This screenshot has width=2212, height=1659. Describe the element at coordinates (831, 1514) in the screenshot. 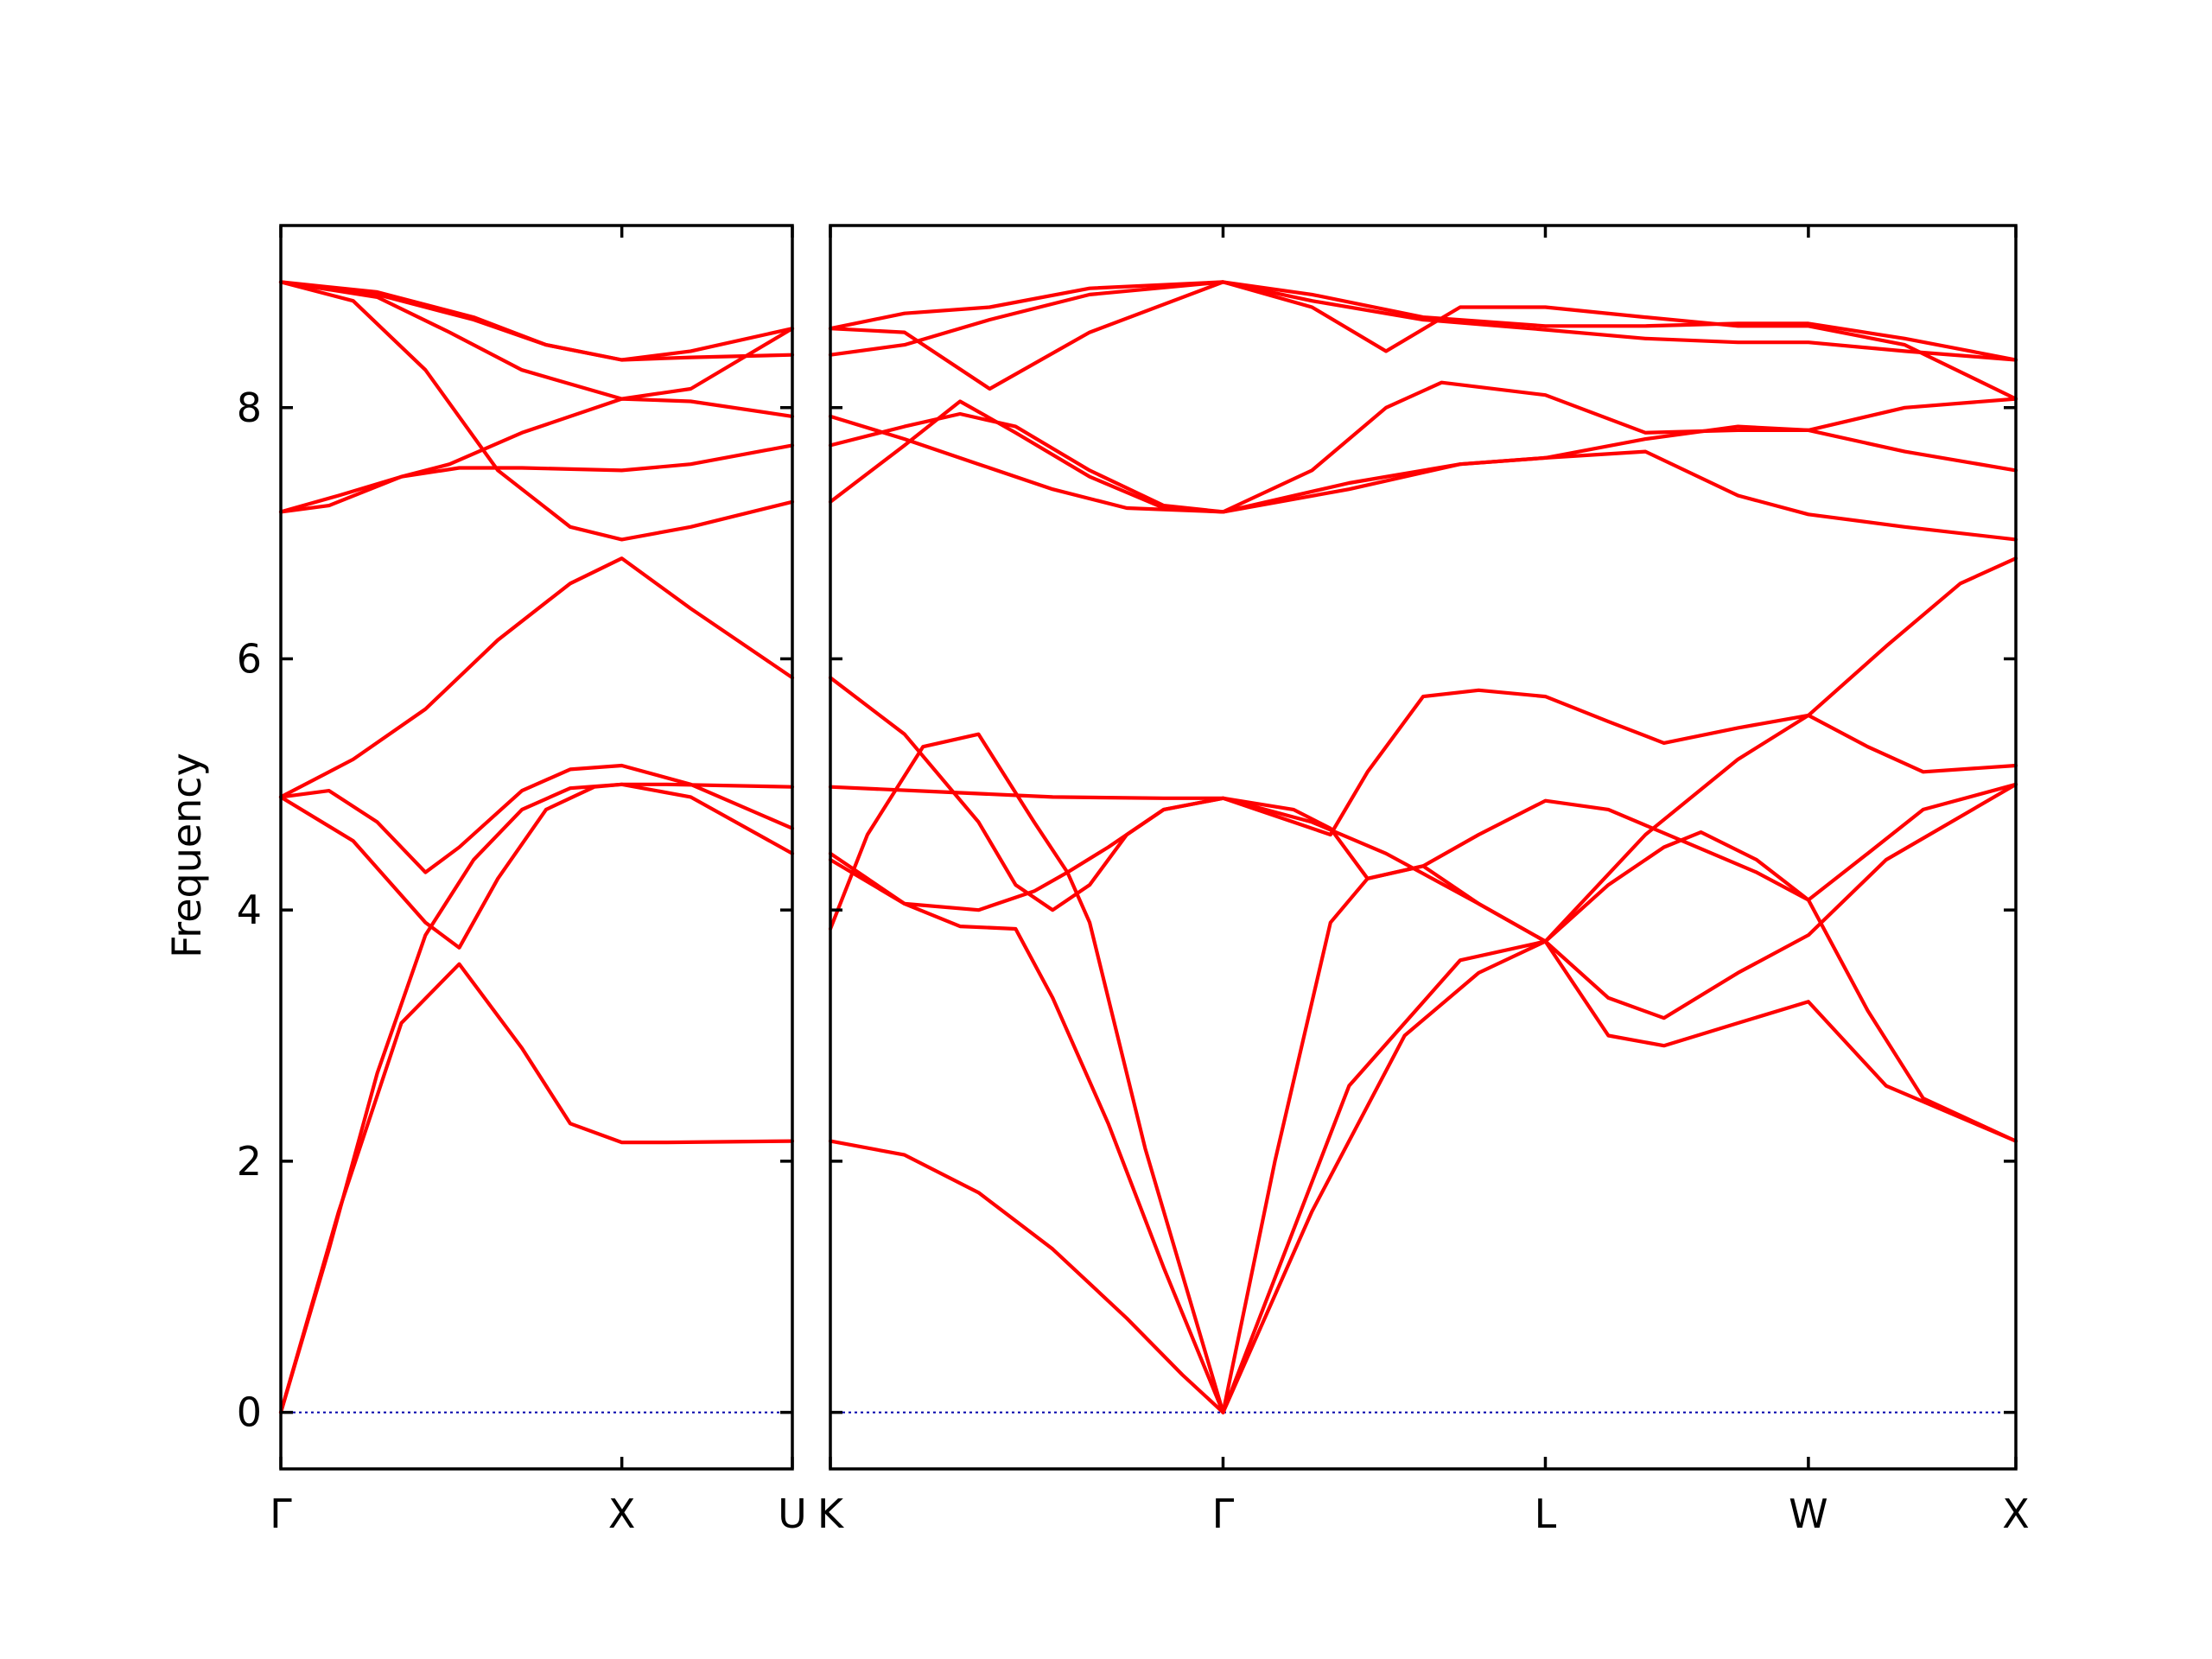

I see `x-tick-label-2-1: K` at that location.